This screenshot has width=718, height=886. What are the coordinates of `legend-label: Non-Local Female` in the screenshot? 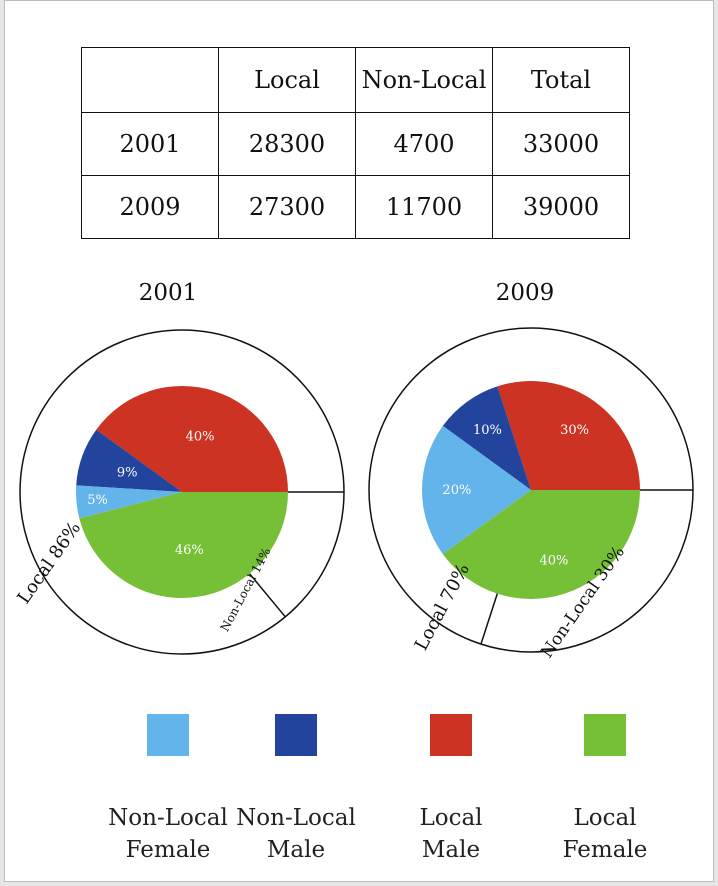 It's located at (168, 834).